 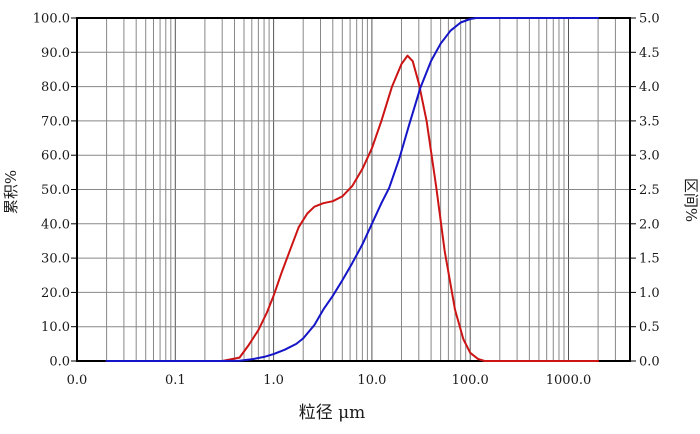 What do you see at coordinates (55, 259) in the screenshot?
I see `y-left-tick-label: 30.0` at bounding box center [55, 259].